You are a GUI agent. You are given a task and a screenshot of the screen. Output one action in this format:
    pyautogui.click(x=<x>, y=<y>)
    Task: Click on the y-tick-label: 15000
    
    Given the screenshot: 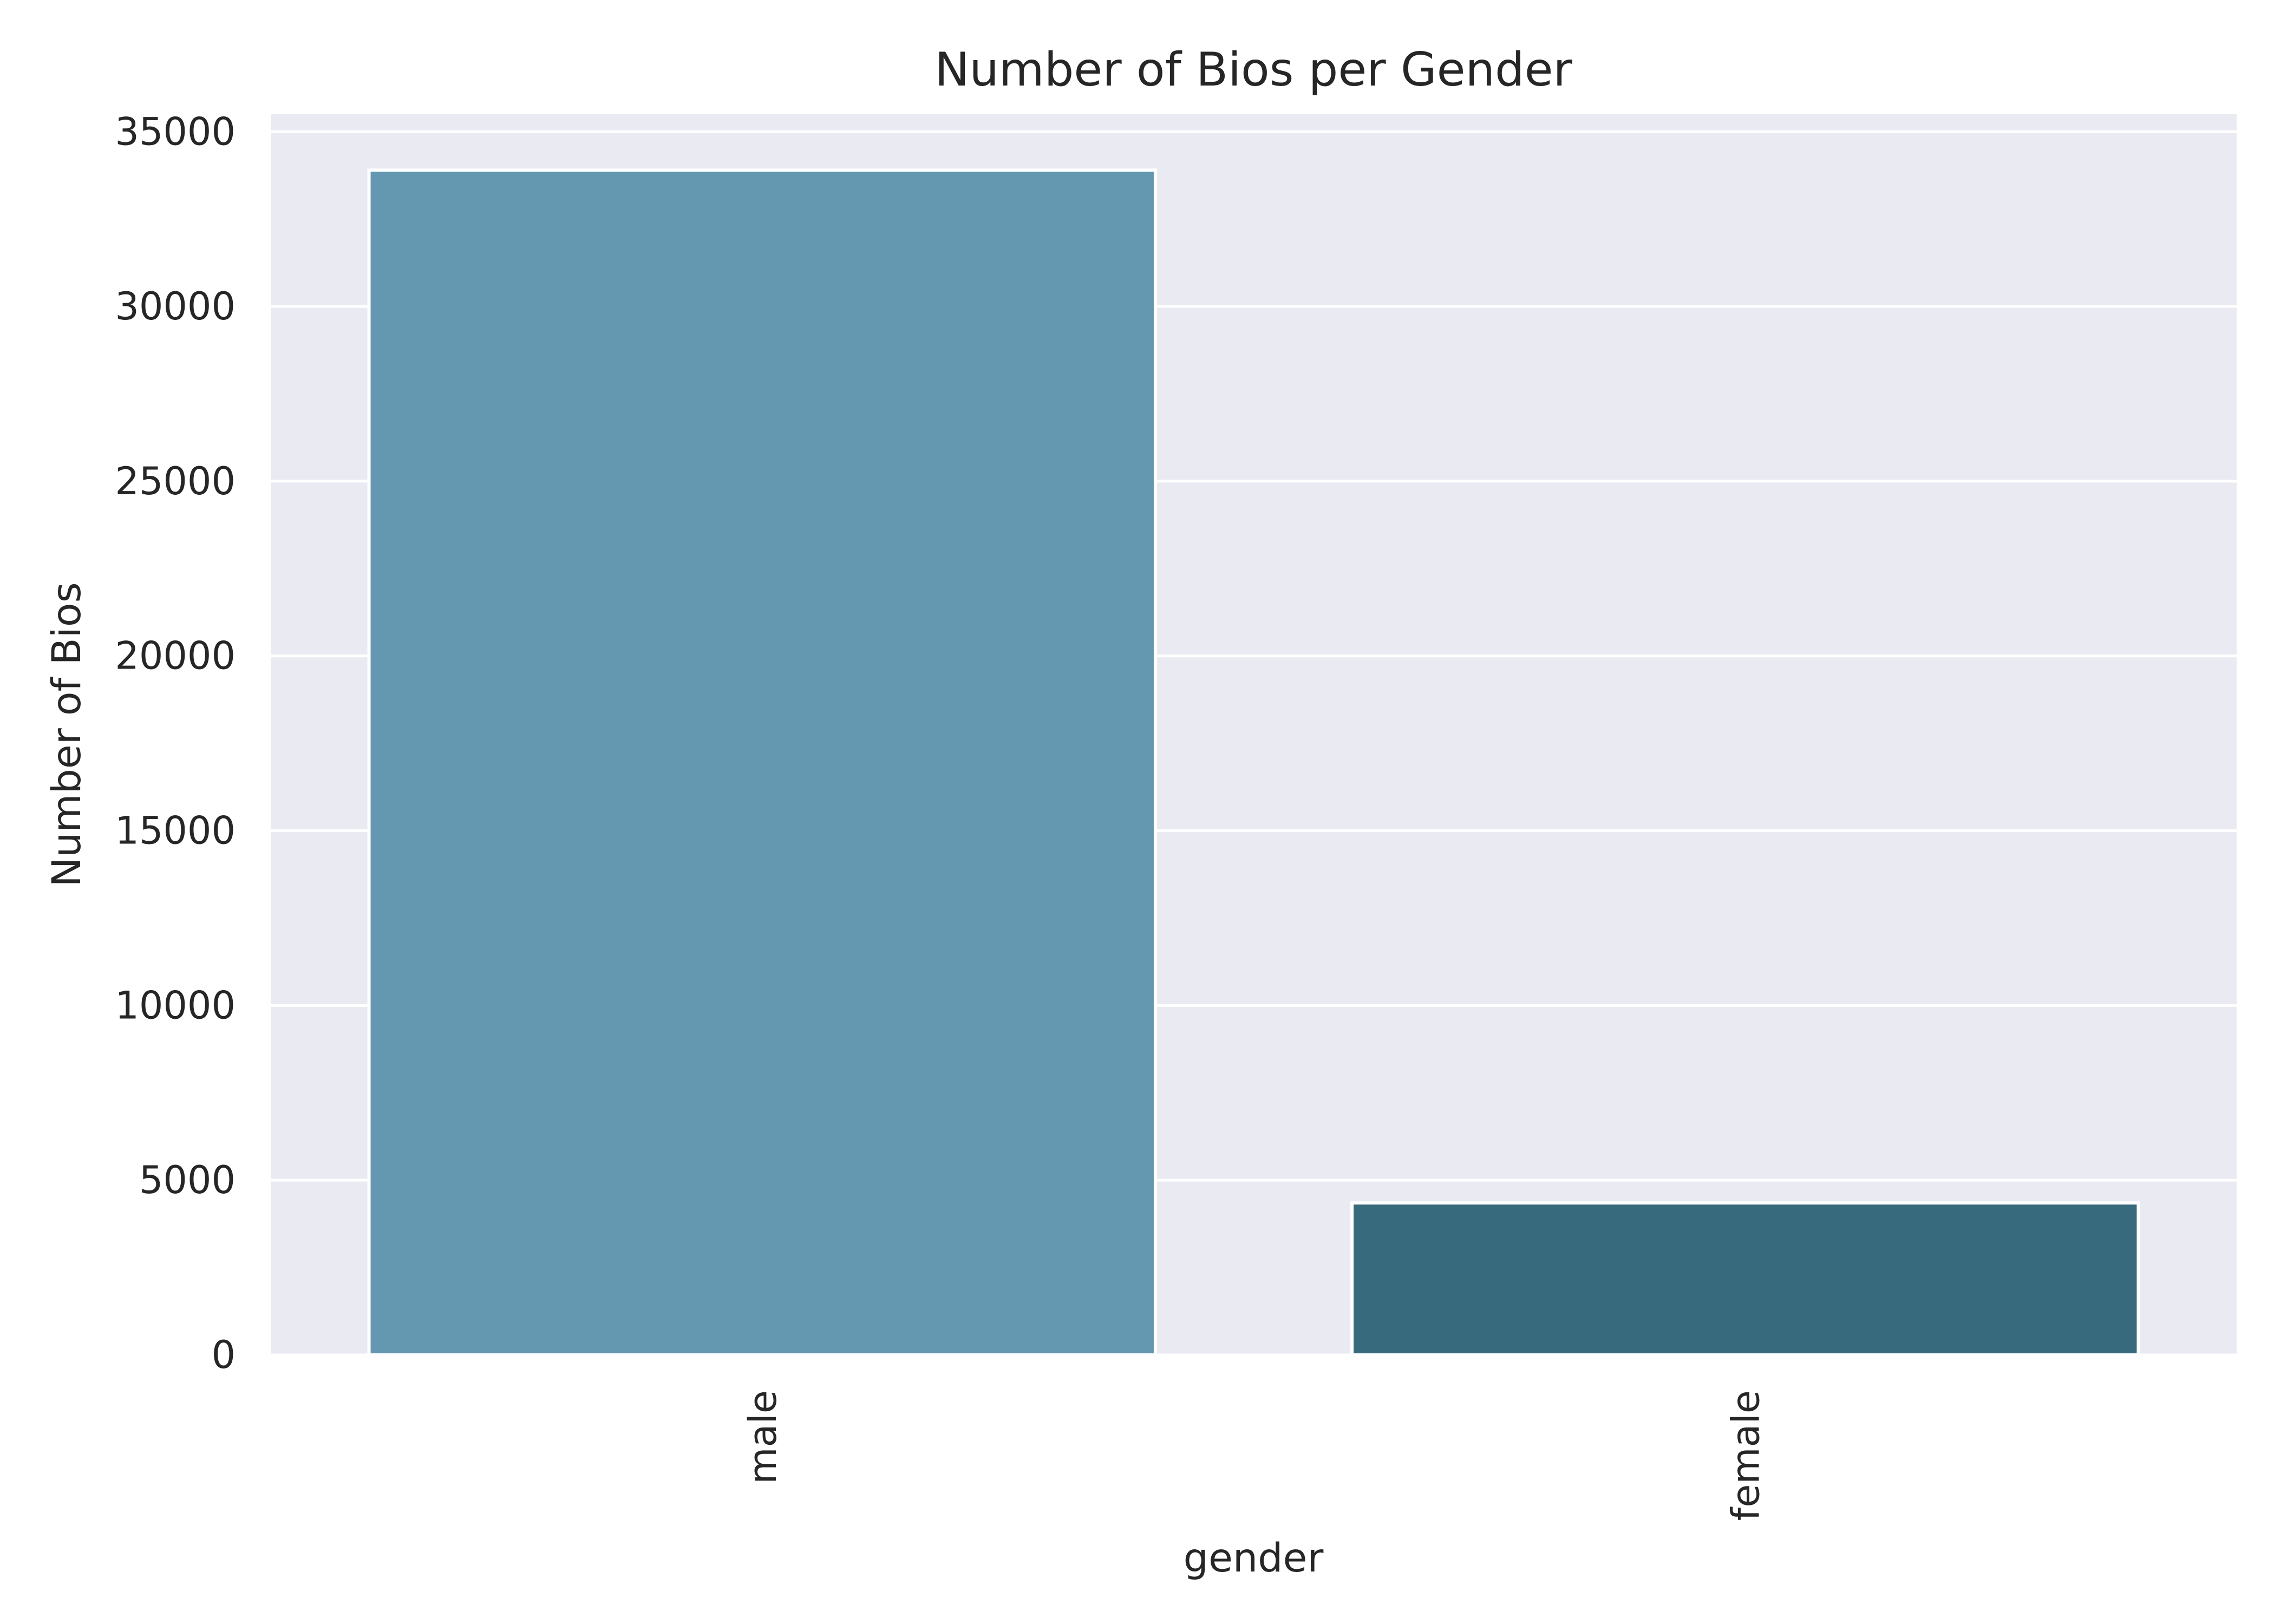 What is the action you would take?
    pyautogui.click(x=176, y=831)
    